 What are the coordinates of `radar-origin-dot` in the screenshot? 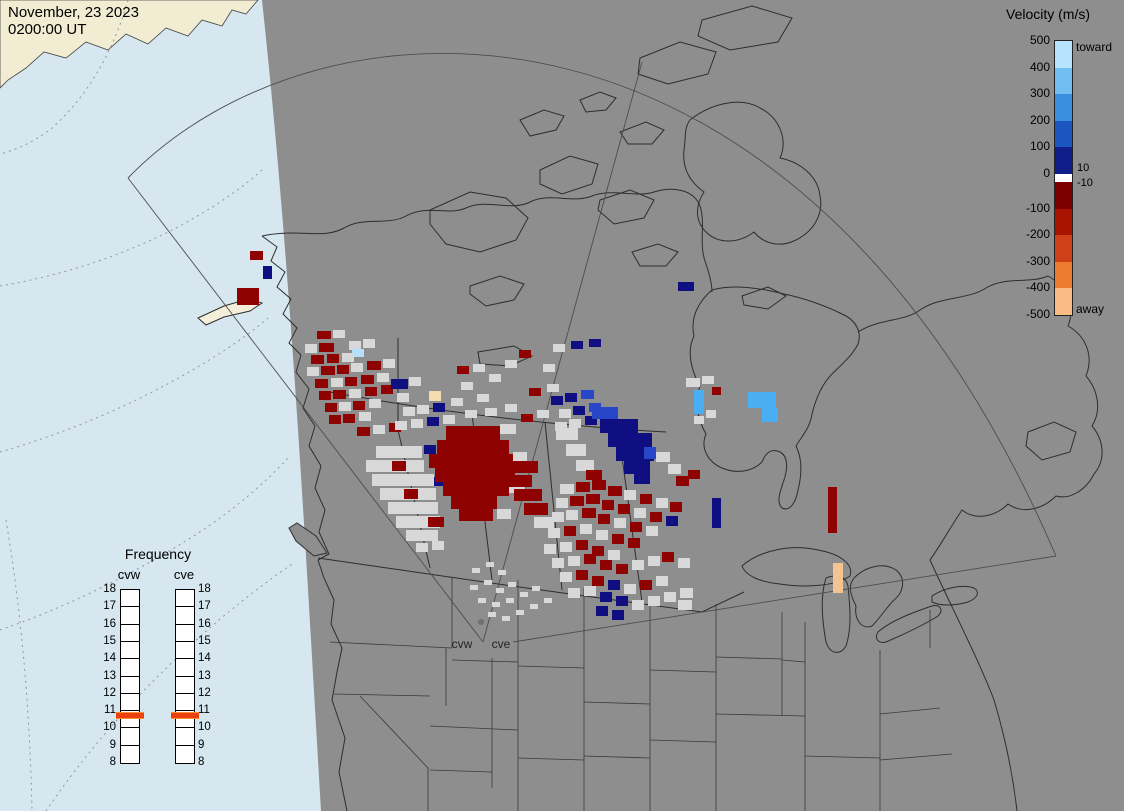 It's located at (481, 622).